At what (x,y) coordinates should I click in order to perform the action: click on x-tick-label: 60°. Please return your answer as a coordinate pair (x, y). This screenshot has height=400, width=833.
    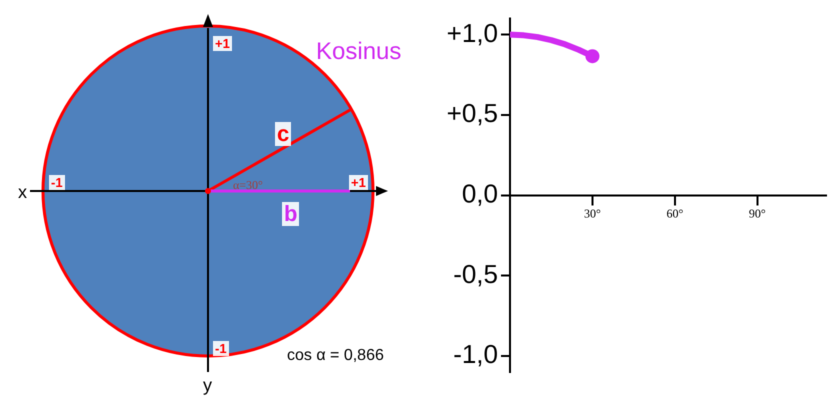
    Looking at the image, I should click on (675, 213).